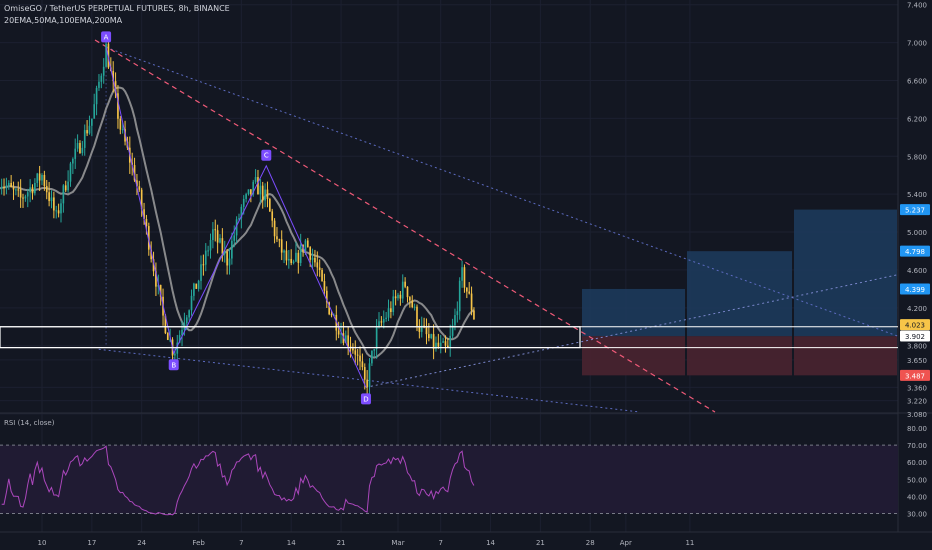 The height and width of the screenshot is (550, 932). Describe the element at coordinates (917, 429) in the screenshot. I see `rsi-tick-label: 80.00` at that location.